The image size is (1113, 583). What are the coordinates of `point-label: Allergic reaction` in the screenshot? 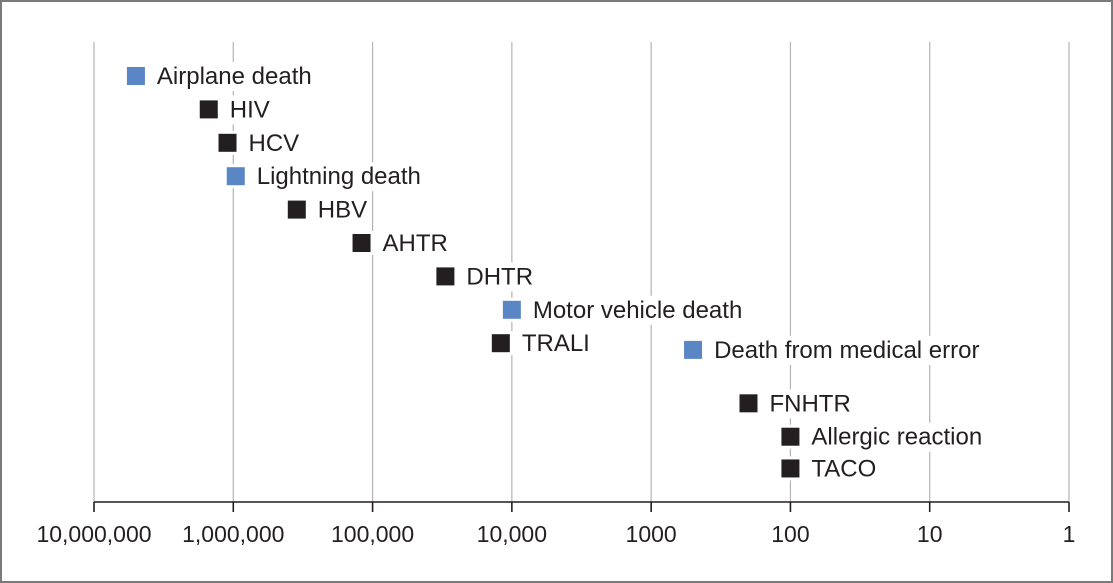 It's located at (896, 437).